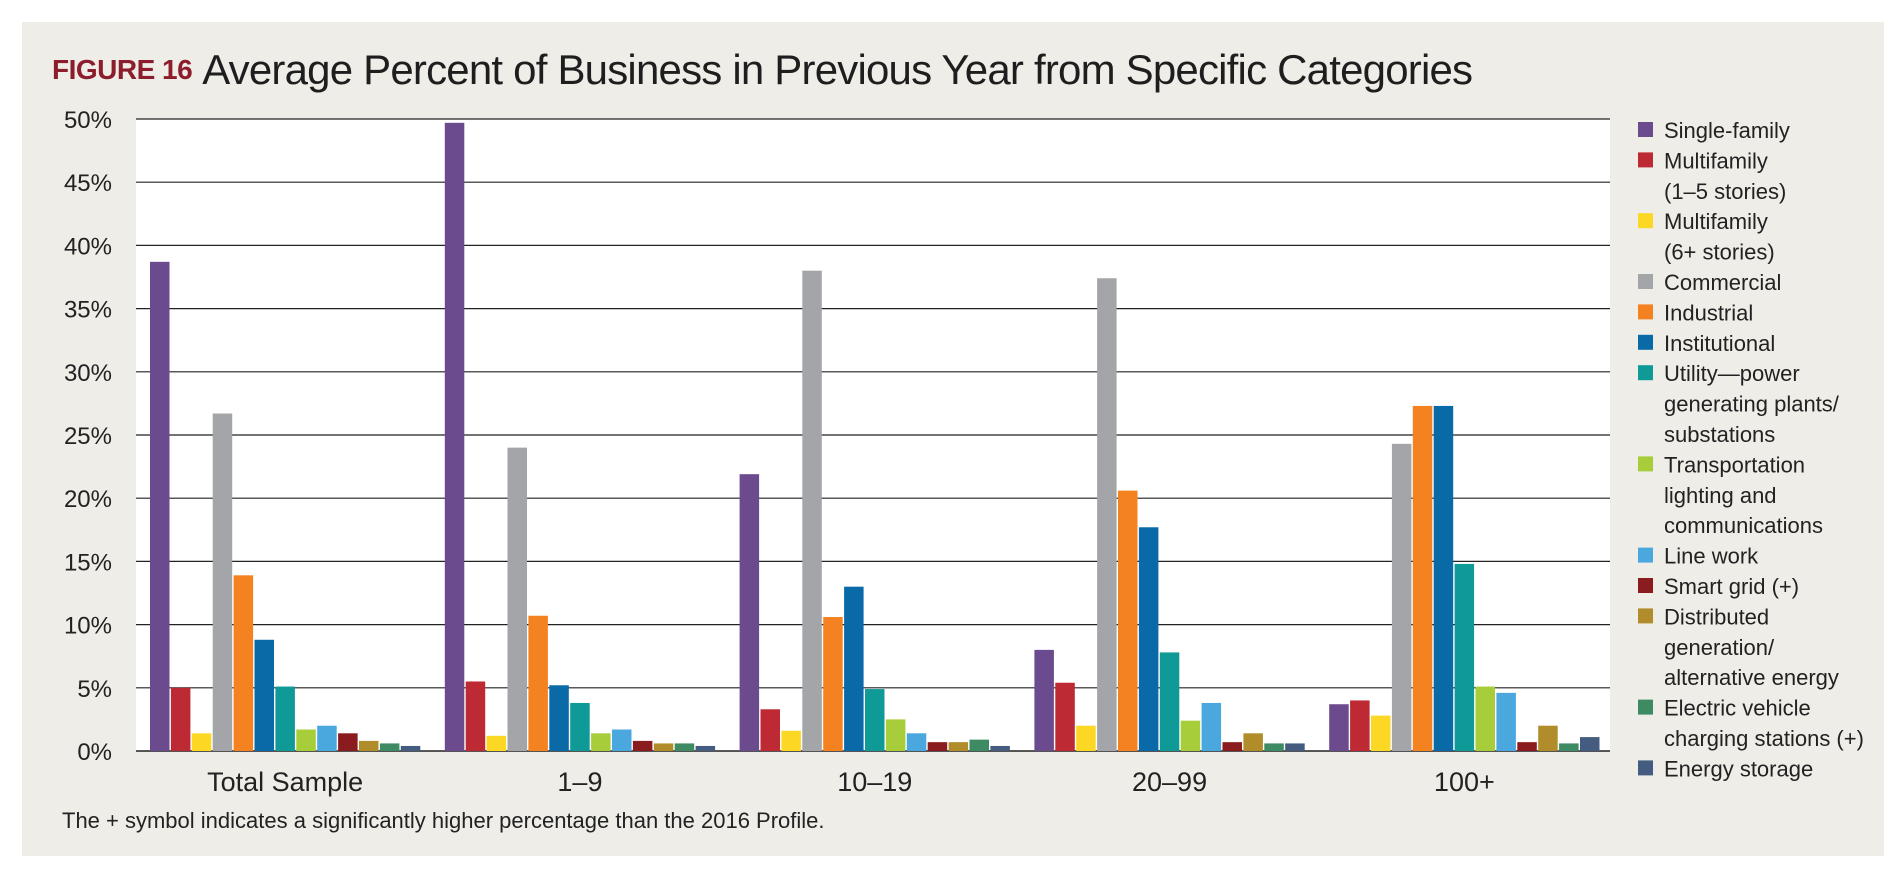  I want to click on y-tick-label: 35%, so click(88, 310).